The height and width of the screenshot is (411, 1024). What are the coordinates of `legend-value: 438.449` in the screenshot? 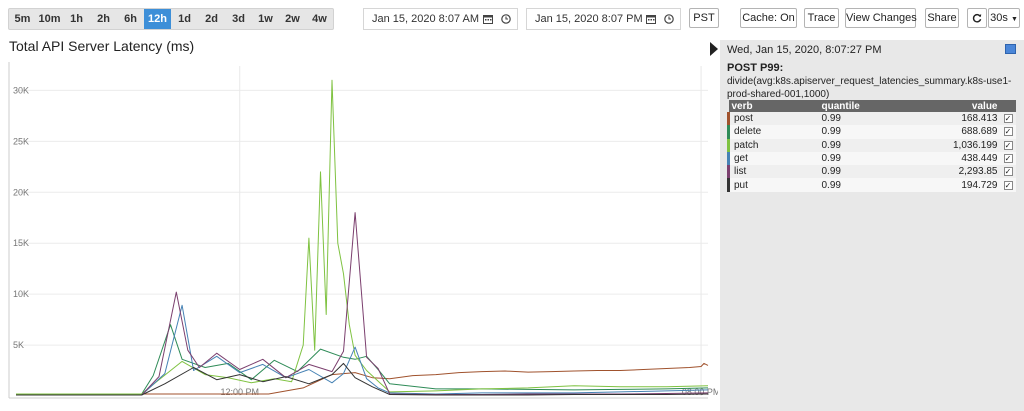 It's located at (979, 159).